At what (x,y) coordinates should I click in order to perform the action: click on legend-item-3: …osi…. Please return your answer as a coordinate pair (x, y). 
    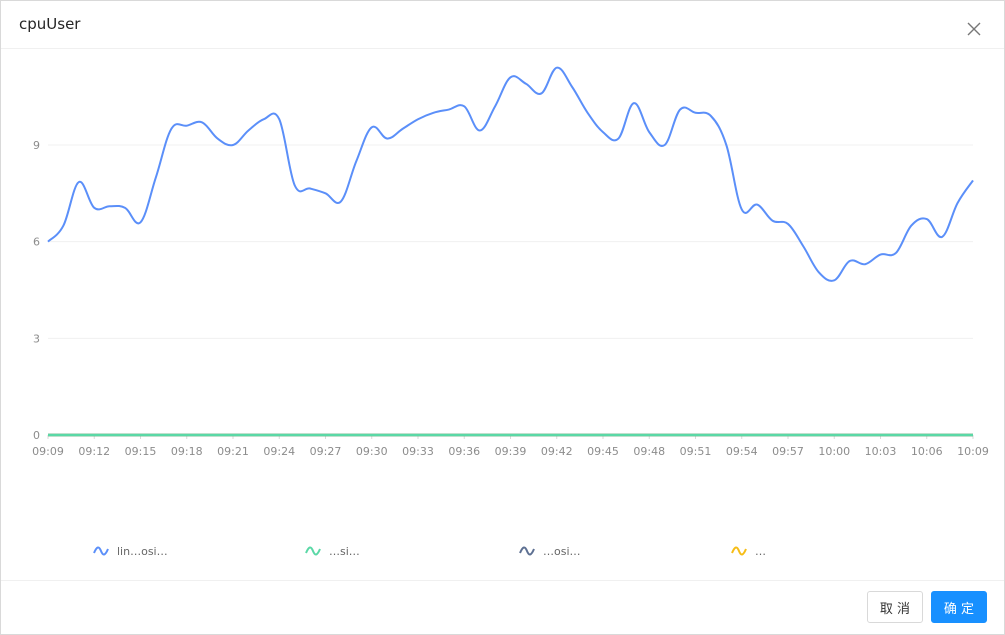
    Looking at the image, I should click on (612, 551).